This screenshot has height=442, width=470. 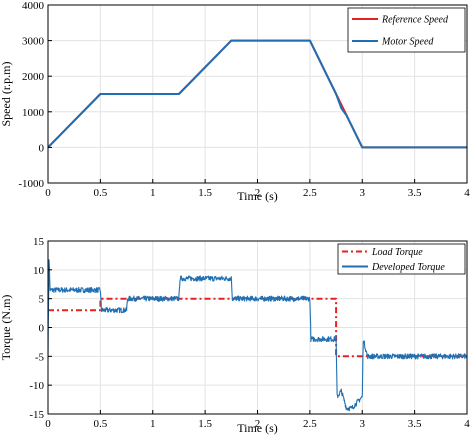 I want to click on y-tick-label: 3000, so click(x=33, y=42).